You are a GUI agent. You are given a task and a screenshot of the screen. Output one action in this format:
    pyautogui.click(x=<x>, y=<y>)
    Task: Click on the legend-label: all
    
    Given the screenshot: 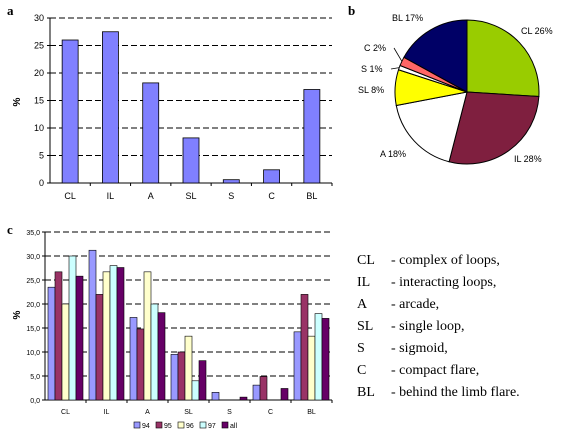 What is the action you would take?
    pyautogui.click(x=233, y=426)
    